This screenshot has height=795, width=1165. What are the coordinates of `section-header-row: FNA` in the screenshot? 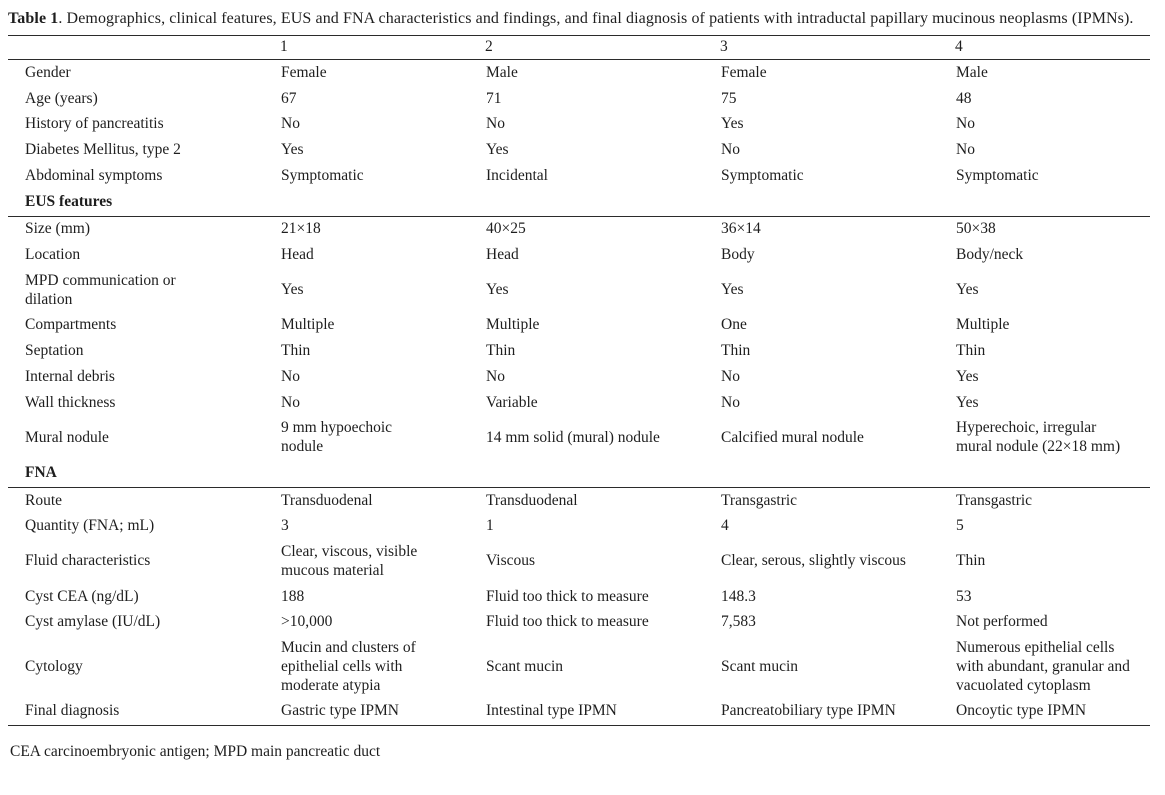 It's located at (579, 474).